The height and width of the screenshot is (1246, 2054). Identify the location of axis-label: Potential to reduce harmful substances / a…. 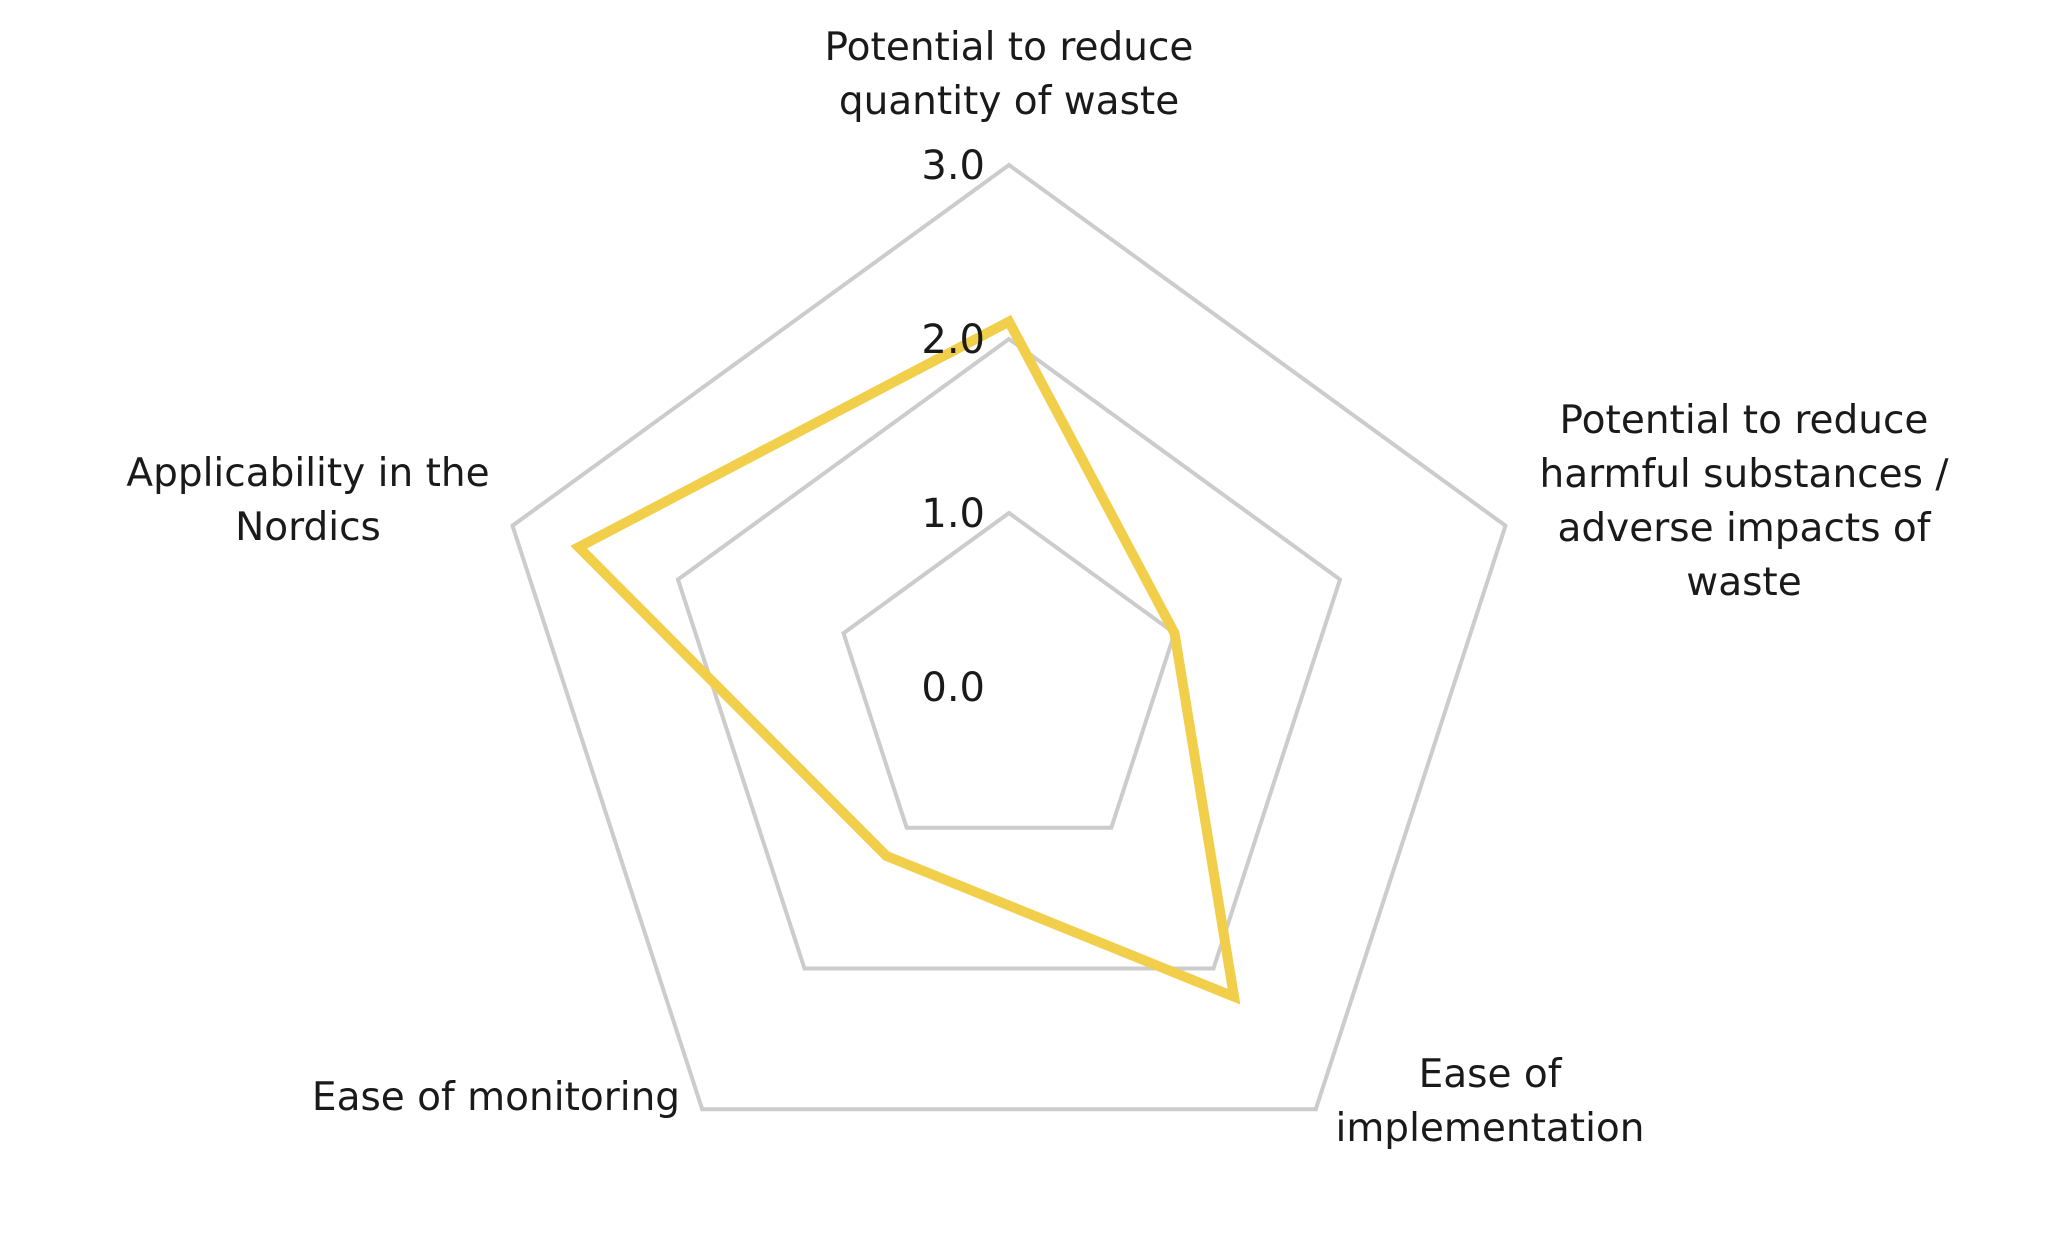
(1745, 501).